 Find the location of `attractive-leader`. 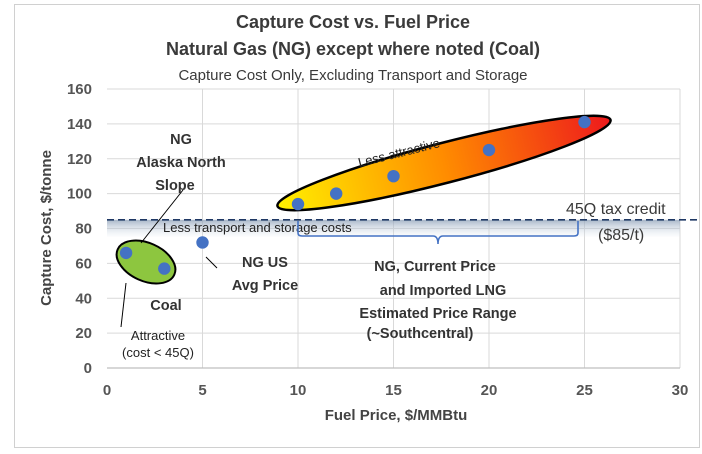

attractive-leader is located at coordinates (123, 305).